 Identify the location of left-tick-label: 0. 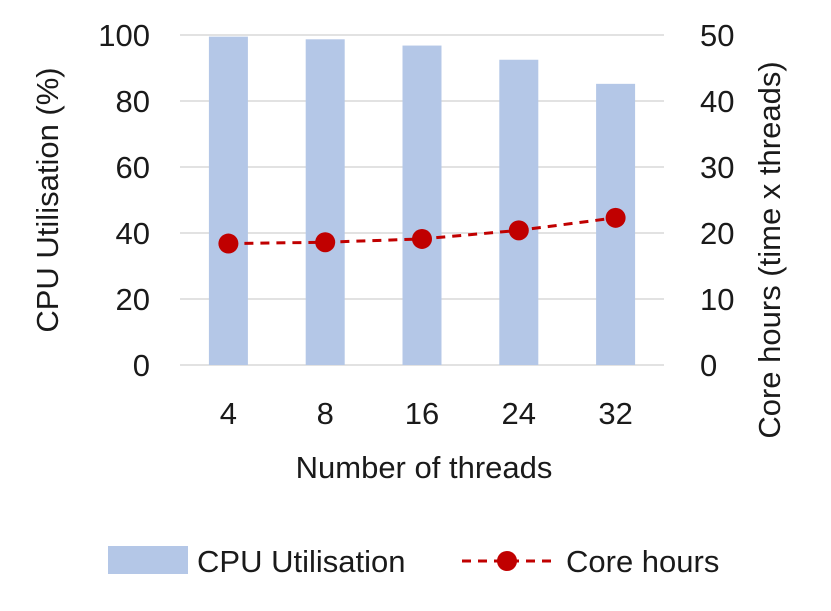
(141, 365).